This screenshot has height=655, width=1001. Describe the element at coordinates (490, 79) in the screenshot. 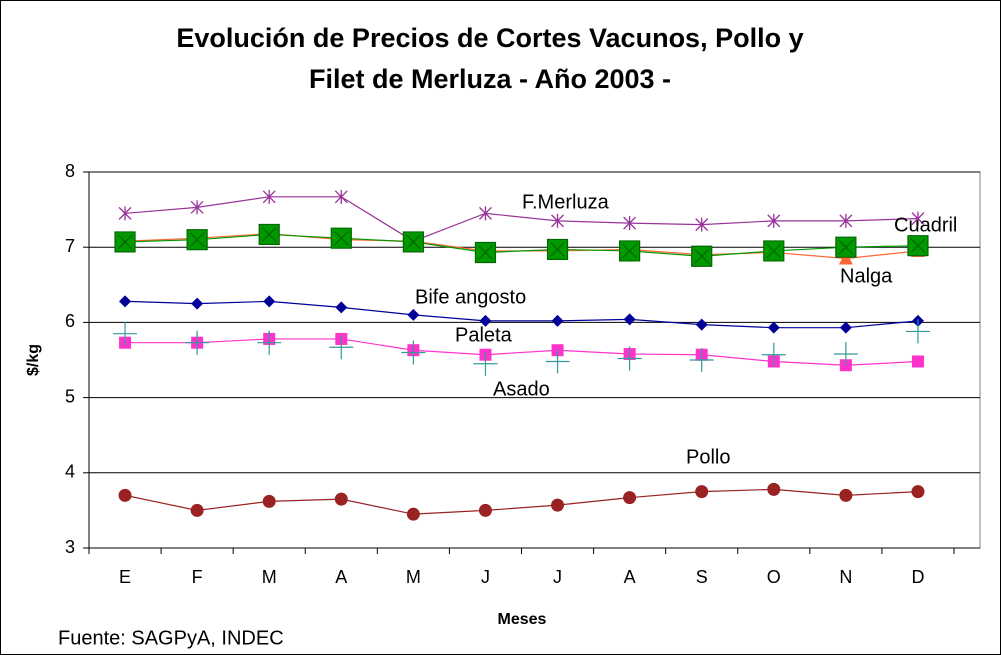

I see `chart-title: Filet de Merluza - Año 2003 -` at that location.